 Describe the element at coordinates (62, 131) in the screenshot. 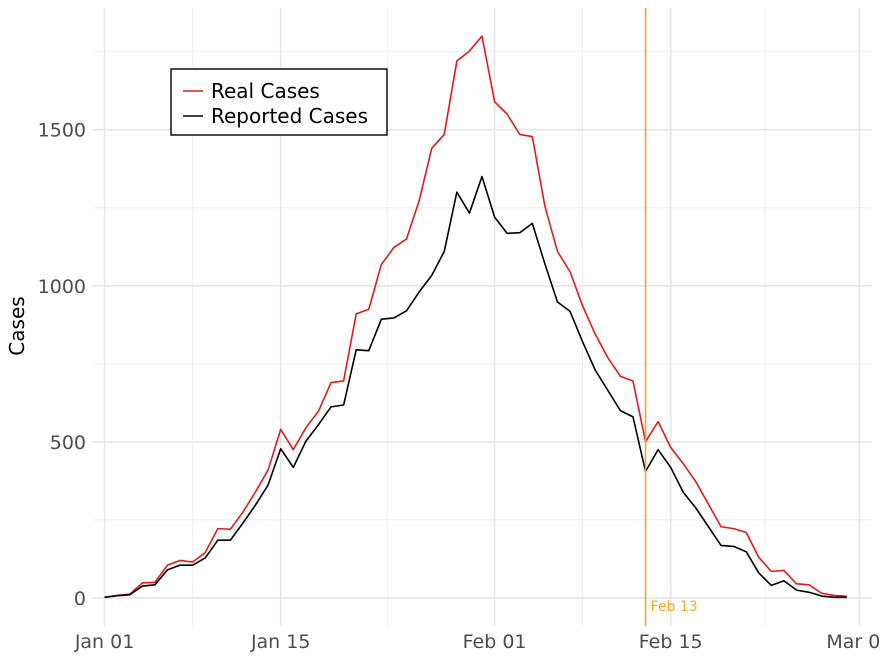

I see `y-tick-label: 1500` at that location.